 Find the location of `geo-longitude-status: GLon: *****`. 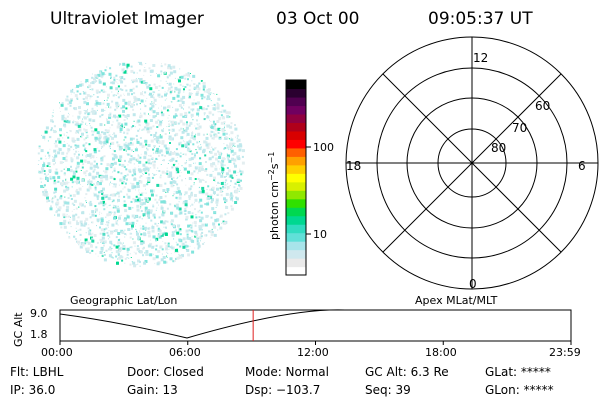

geo-longitude-status: GLon: ***** is located at coordinates (519, 390).